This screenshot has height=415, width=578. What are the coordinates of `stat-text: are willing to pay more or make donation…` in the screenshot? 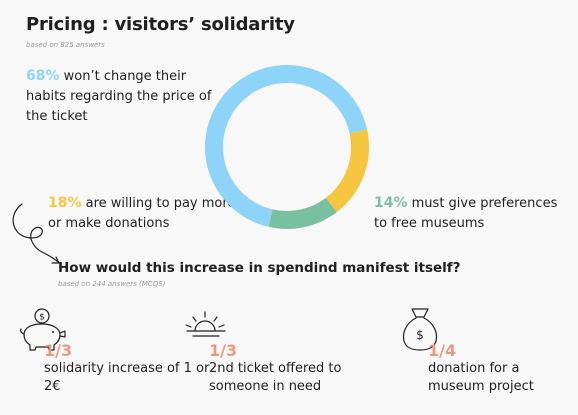 It's located at (142, 213).